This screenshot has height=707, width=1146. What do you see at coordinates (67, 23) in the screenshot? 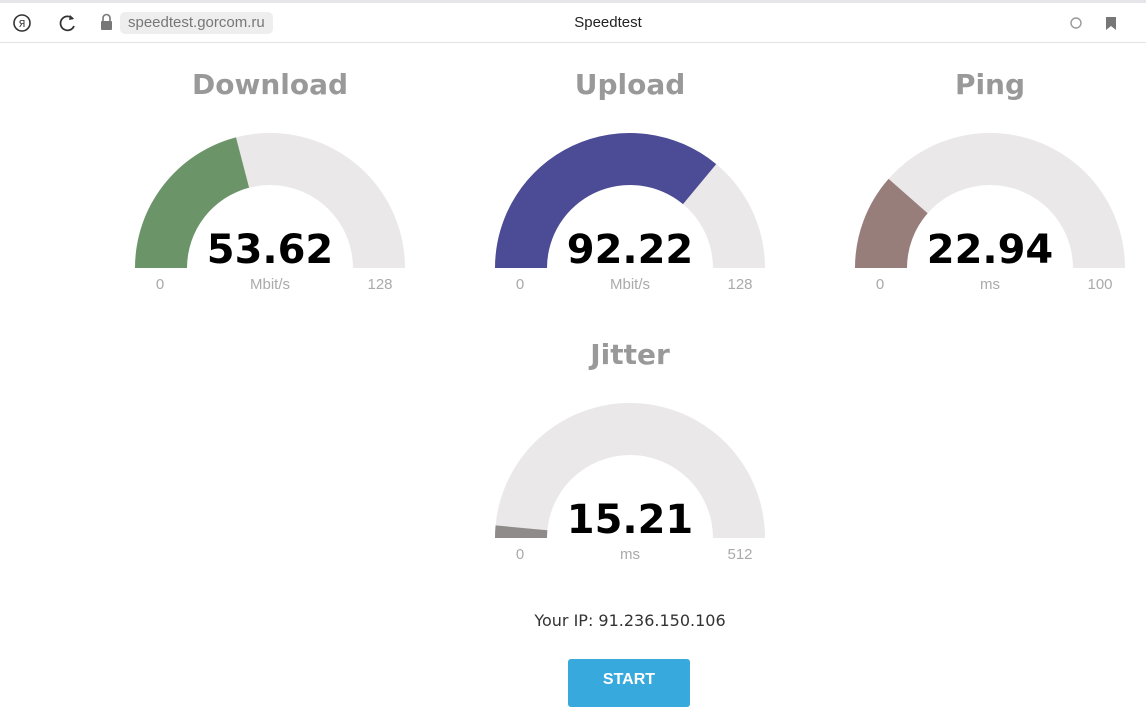
I see `reload-icon` at bounding box center [67, 23].